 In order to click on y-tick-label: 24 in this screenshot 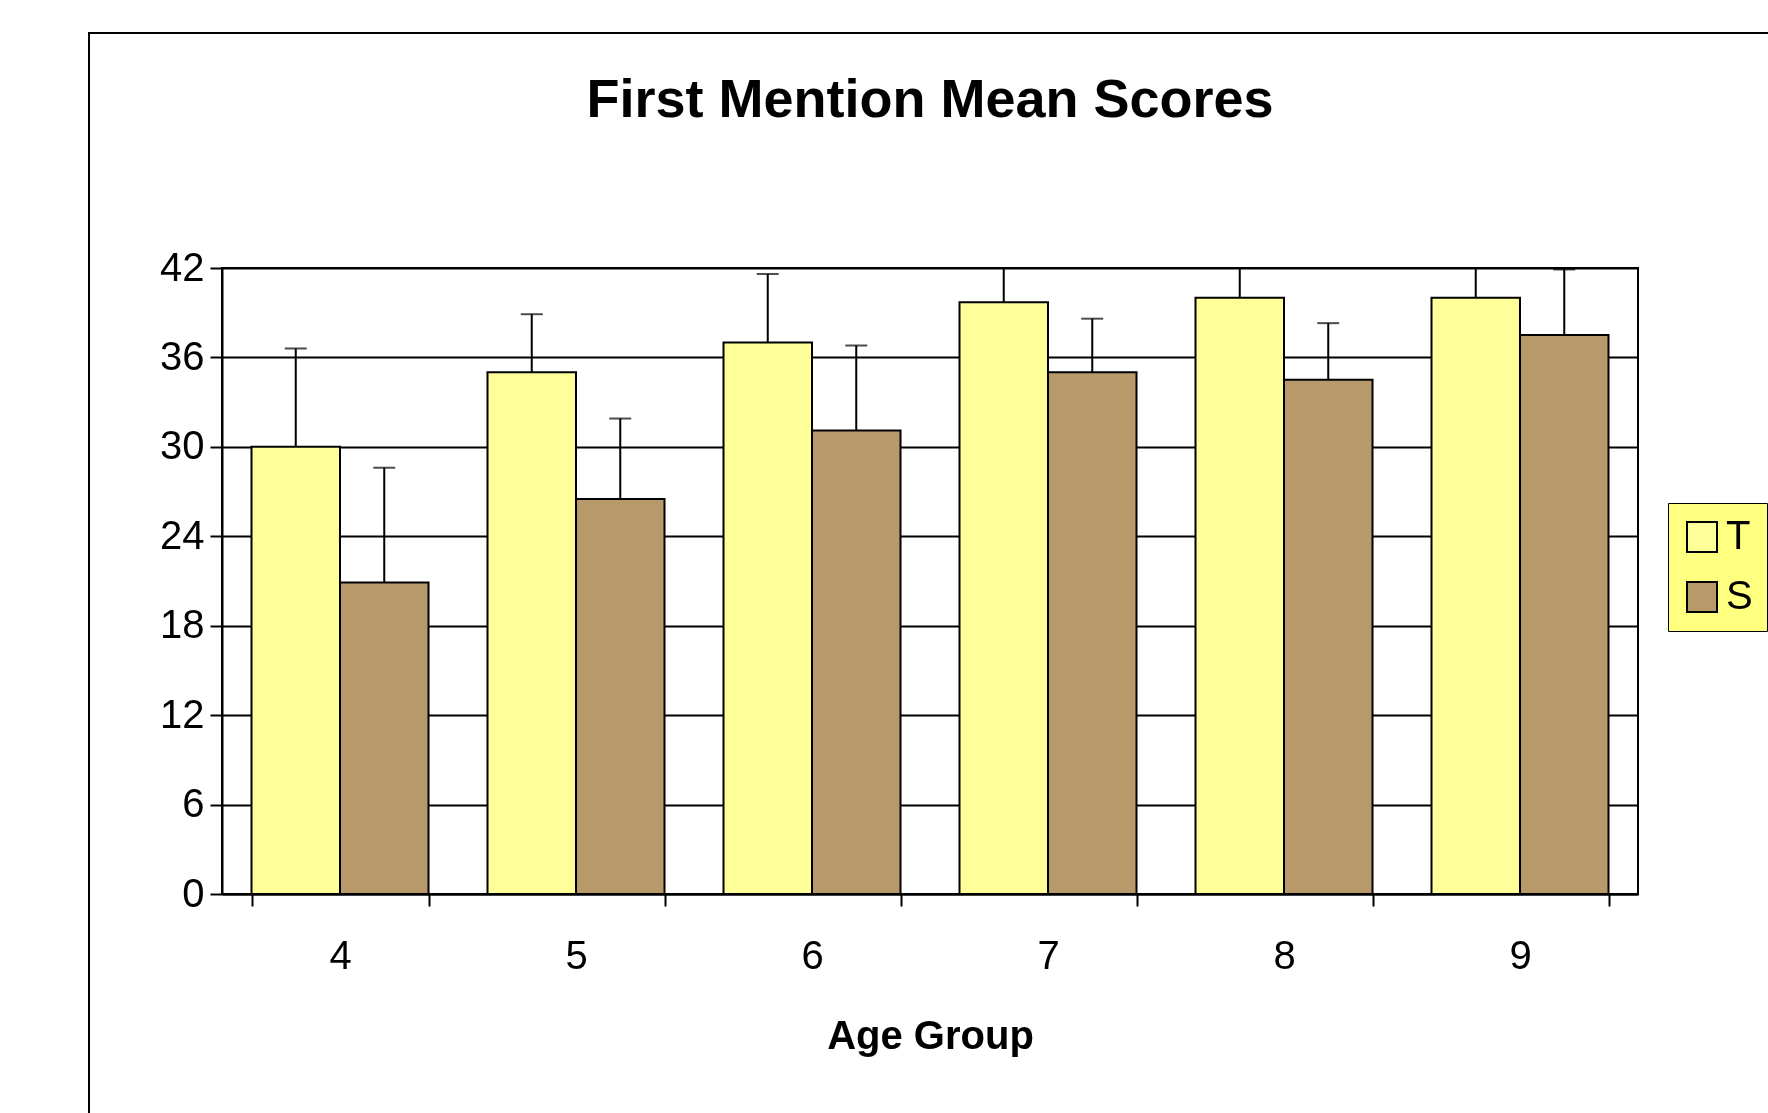, I will do `click(182, 534)`.